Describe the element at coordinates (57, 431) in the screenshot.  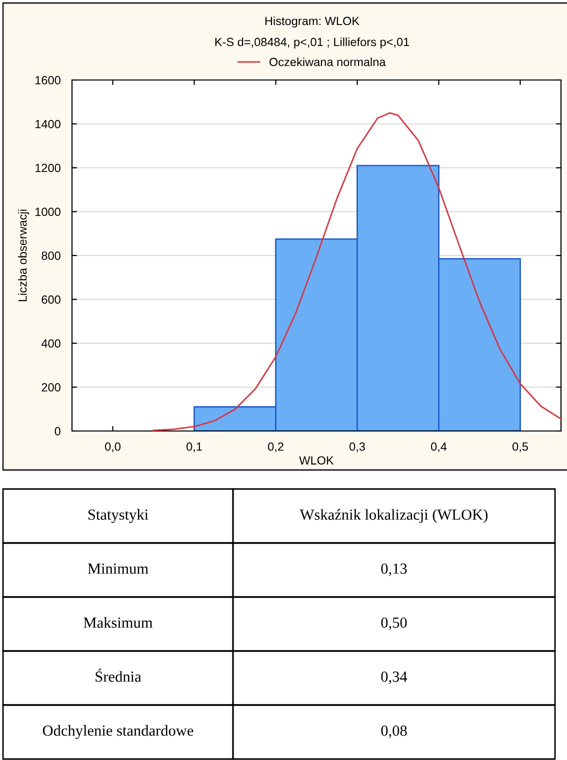
I see `y-tick-label: 0` at that location.